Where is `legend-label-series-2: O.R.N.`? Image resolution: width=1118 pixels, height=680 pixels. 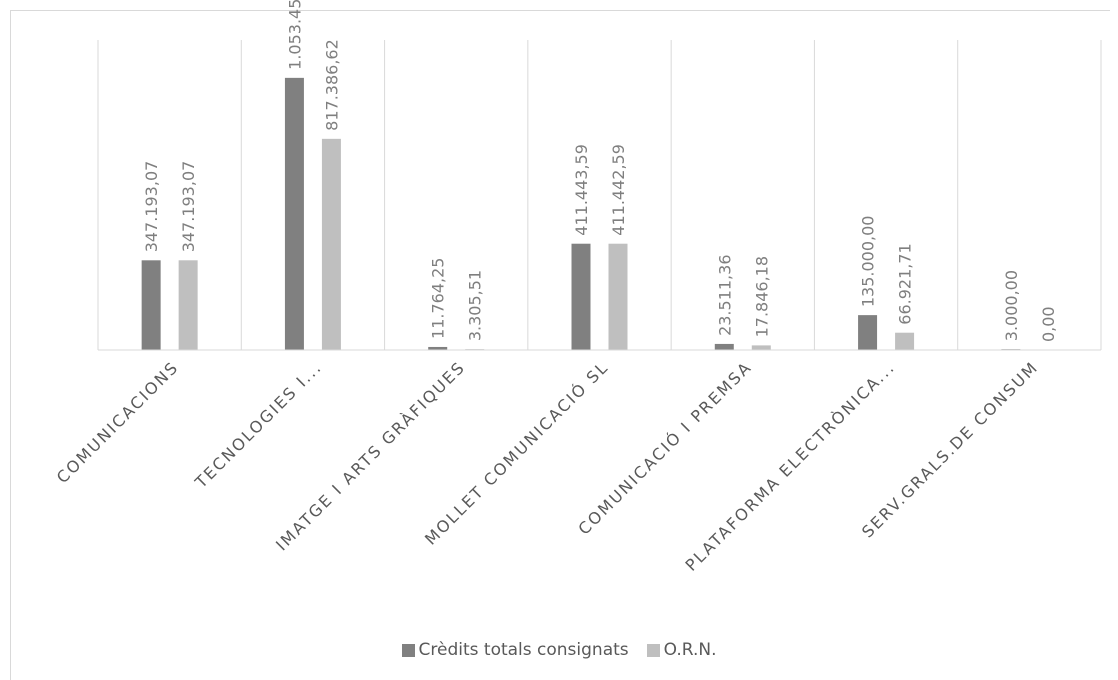
legend-label-series-2: O.R.N. is located at coordinates (690, 650).